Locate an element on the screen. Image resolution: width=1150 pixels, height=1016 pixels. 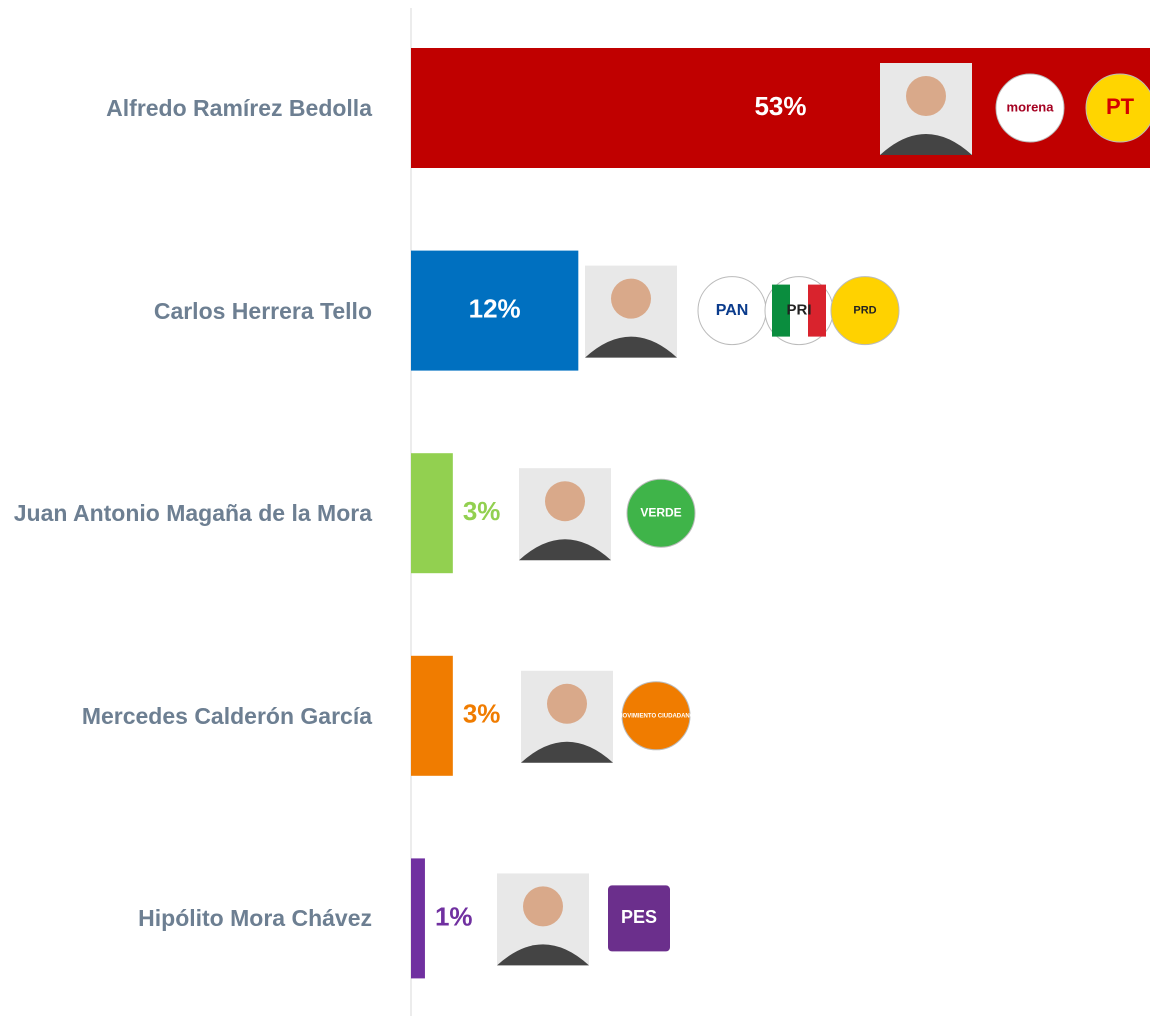
logo-text: PRD is located at coordinates (864, 311).